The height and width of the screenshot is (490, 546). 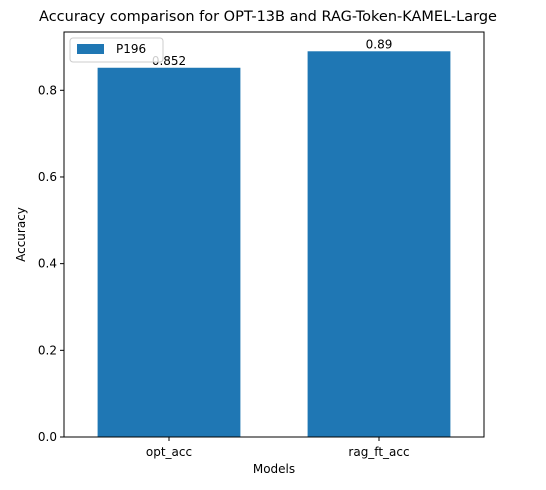 I want to click on legend-swatch-p196, so click(x=90, y=49).